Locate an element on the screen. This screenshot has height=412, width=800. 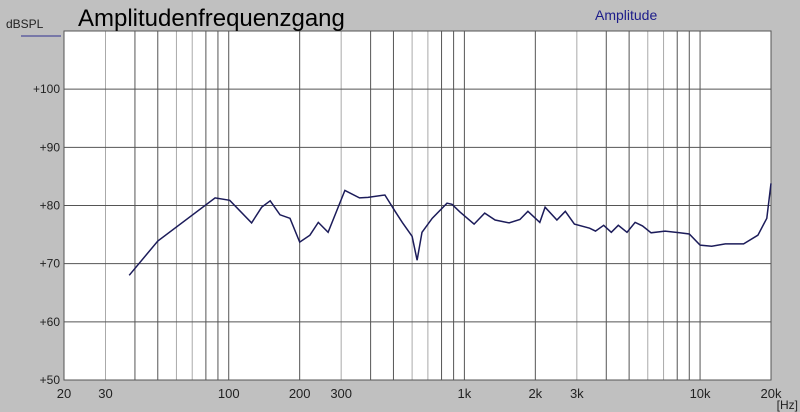
x-tick-label: 30 is located at coordinates (105, 393).